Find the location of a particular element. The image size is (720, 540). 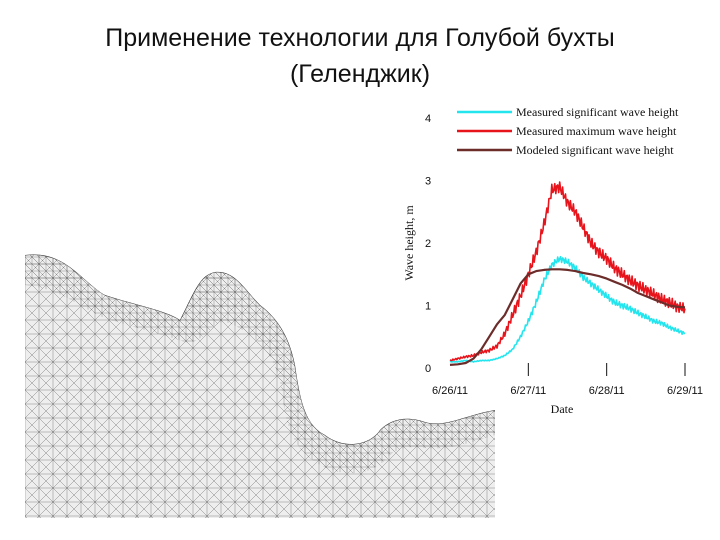

slide-title-line-2: (Геленджик) is located at coordinates (360, 74).